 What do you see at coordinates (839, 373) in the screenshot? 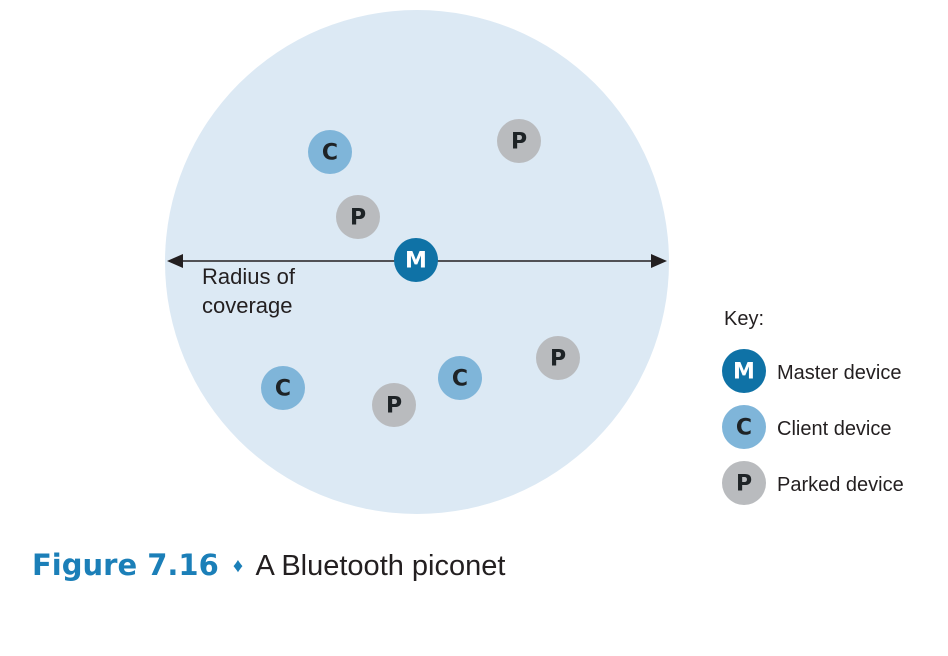
I see `legend-label-master: Master device` at bounding box center [839, 373].